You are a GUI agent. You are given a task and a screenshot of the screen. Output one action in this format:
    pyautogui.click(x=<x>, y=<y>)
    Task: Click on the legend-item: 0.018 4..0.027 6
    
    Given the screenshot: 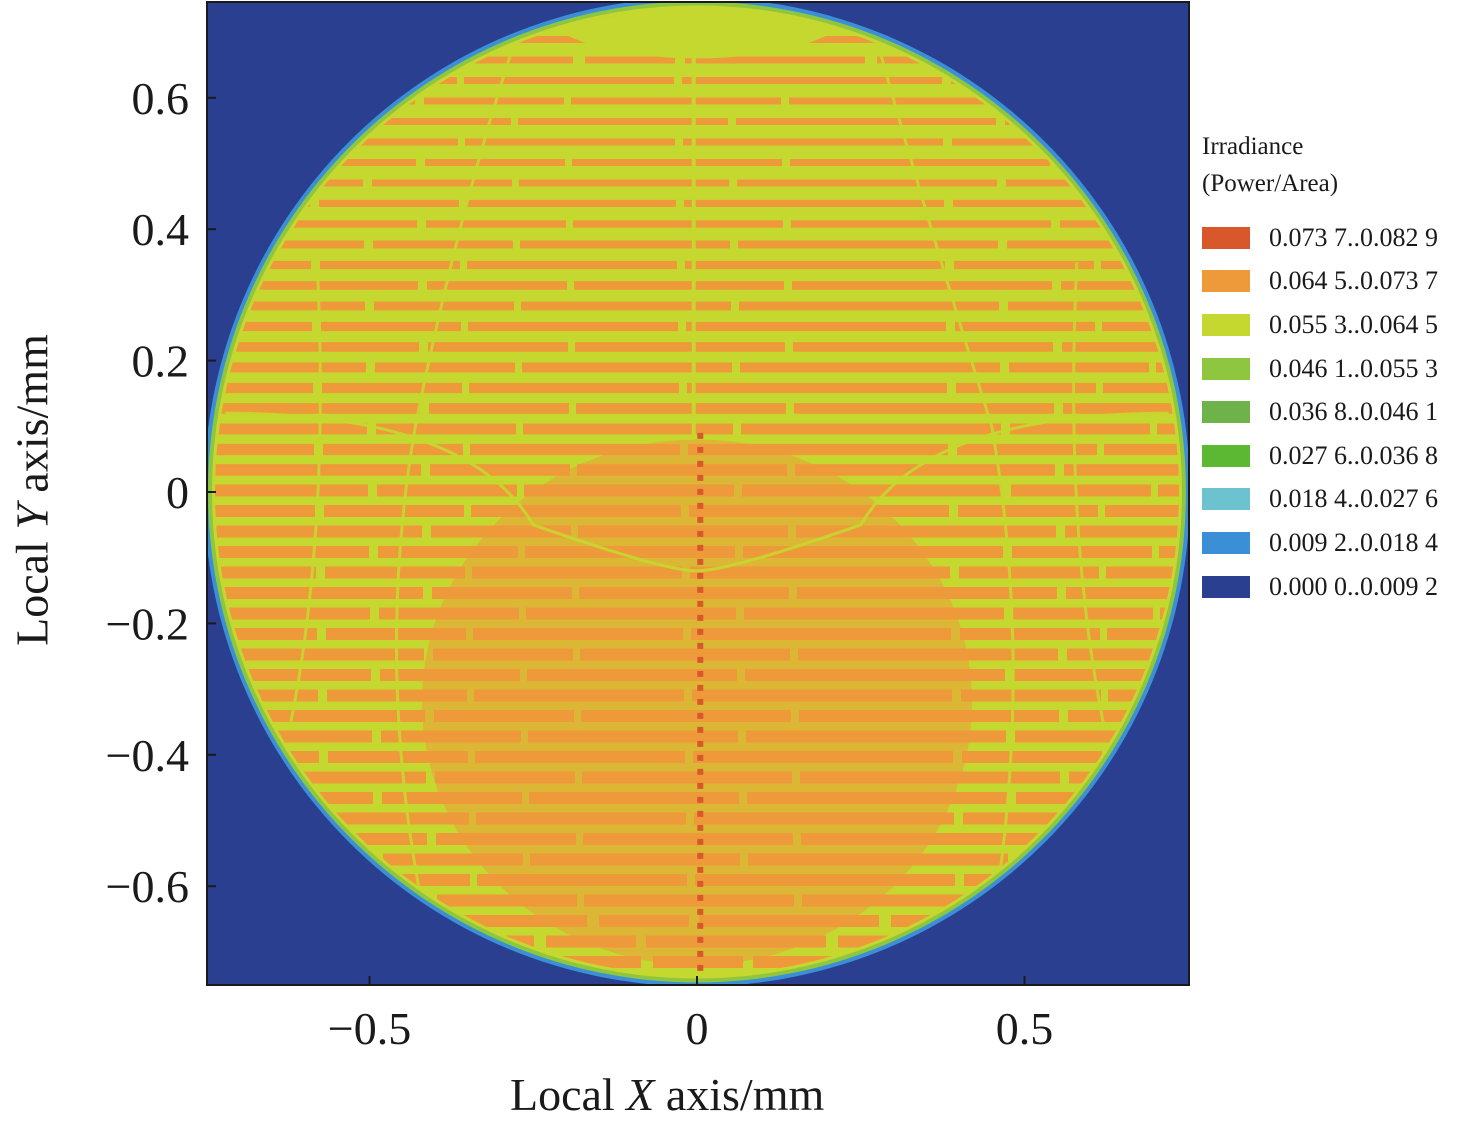 What is the action you would take?
    pyautogui.click(x=1338, y=500)
    